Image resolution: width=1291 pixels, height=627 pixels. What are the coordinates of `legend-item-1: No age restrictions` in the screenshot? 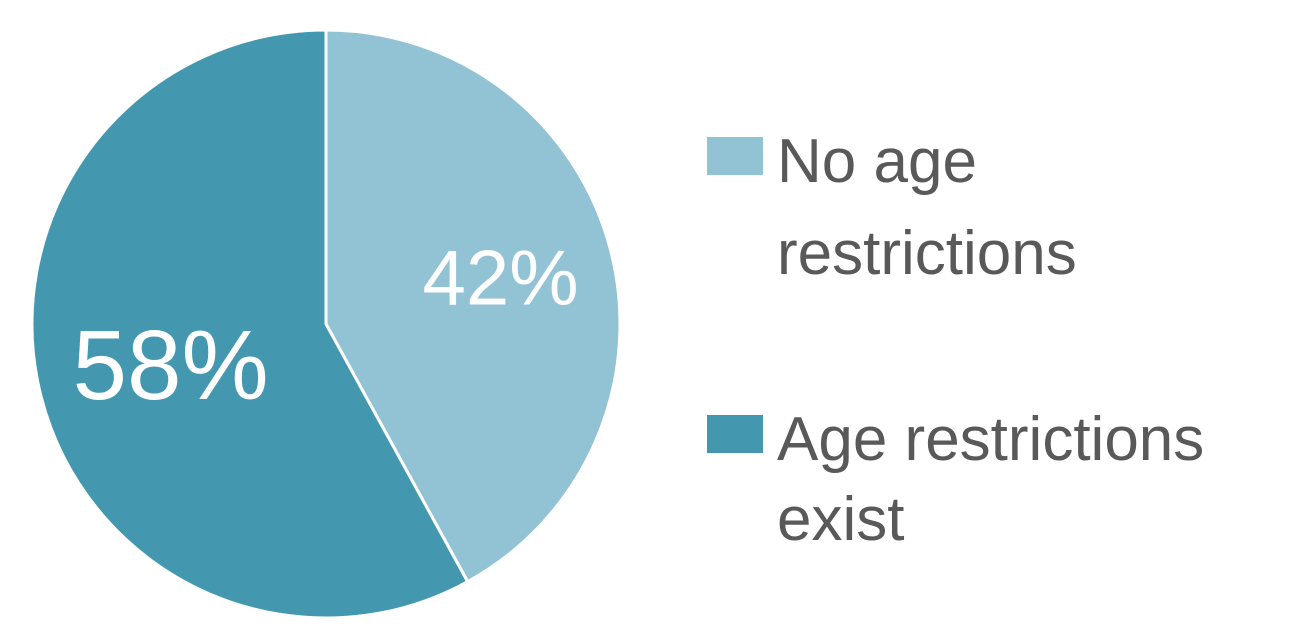 It's located at (892, 207).